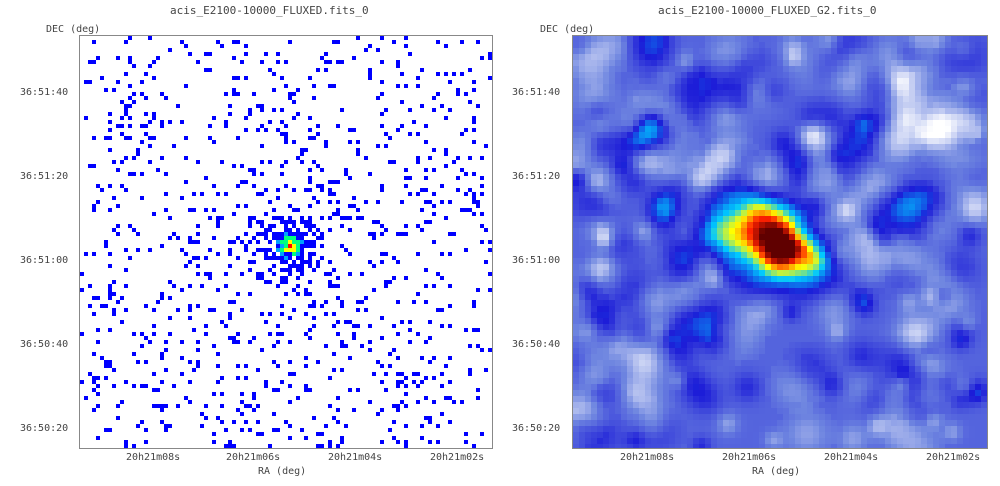 This screenshot has height=486, width=1000. Describe the element at coordinates (536, 92) in the screenshot. I see `y-tick-label: 36:51:40` at that location.